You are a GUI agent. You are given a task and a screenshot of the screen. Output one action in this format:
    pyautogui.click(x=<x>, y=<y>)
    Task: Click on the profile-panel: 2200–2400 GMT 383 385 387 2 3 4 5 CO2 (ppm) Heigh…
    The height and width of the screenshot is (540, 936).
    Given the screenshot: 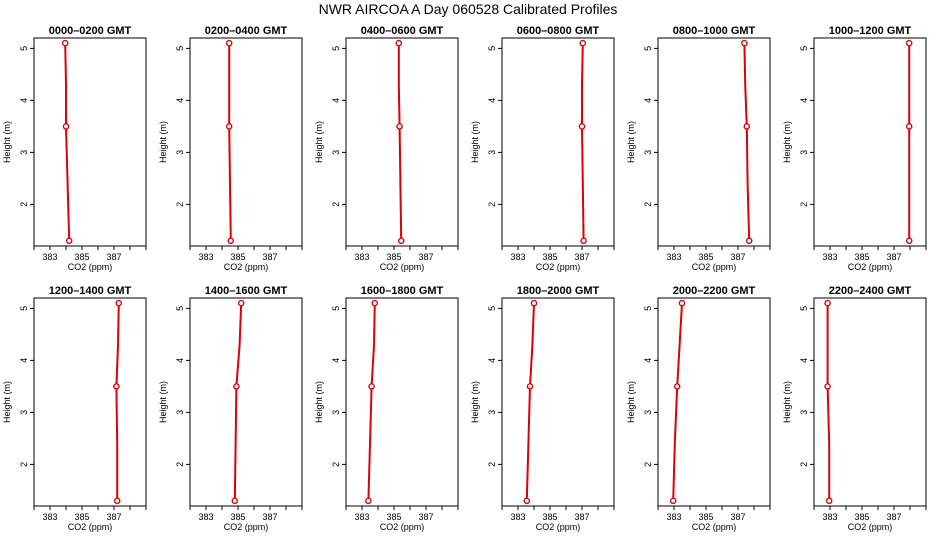 What is the action you would take?
    pyautogui.click(x=854, y=408)
    